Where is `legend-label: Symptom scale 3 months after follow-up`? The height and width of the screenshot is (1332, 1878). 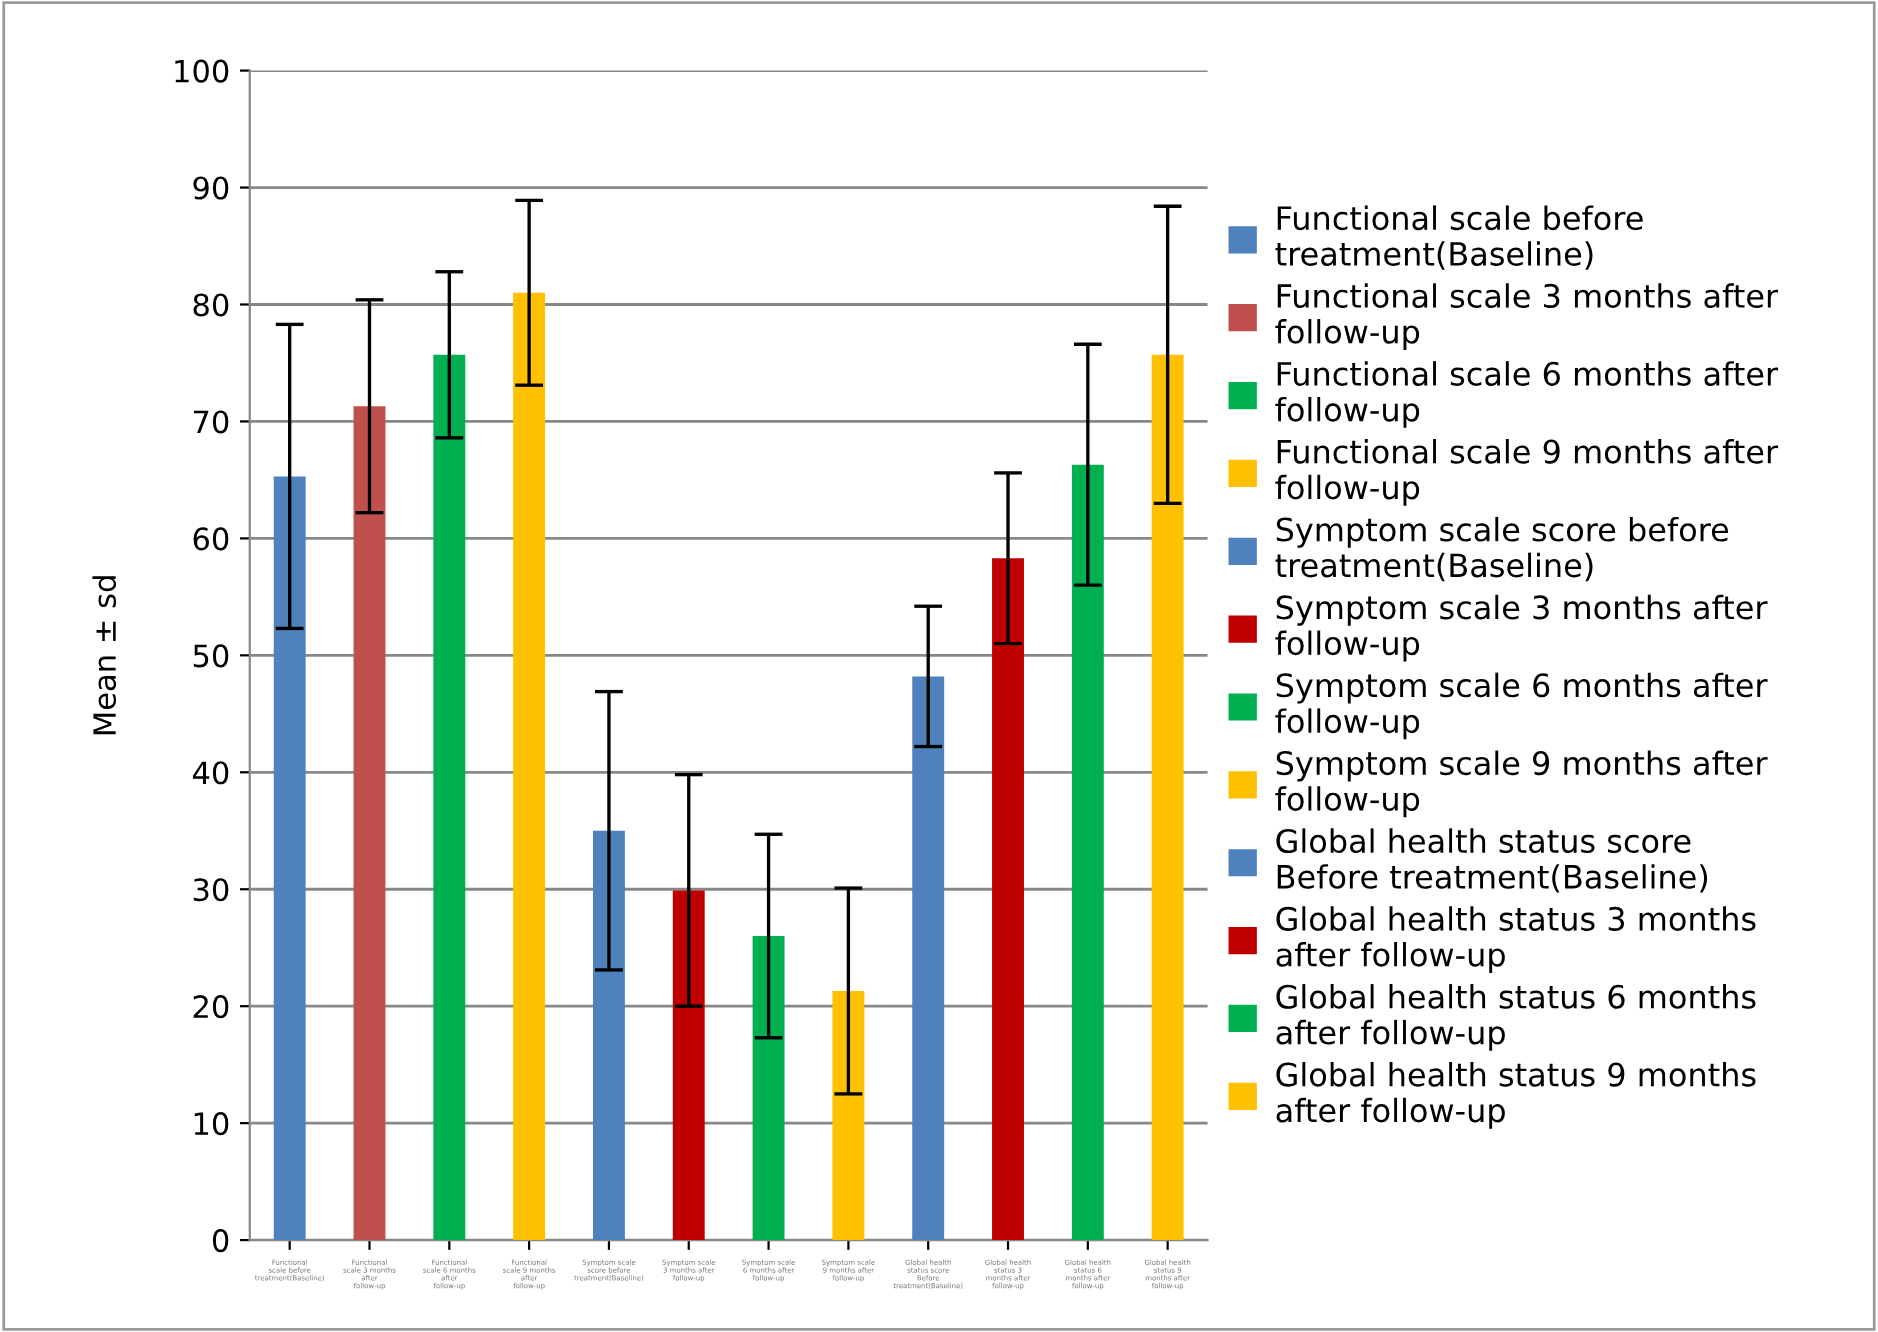 legend-label: Symptom scale 3 months after follow-up is located at coordinates (1521, 628).